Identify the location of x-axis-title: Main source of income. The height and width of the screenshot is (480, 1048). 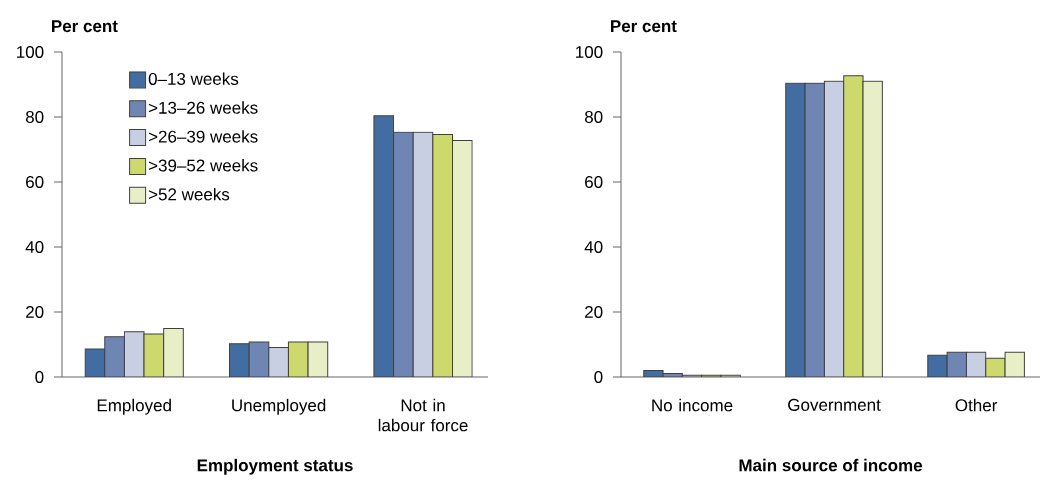
(831, 465).